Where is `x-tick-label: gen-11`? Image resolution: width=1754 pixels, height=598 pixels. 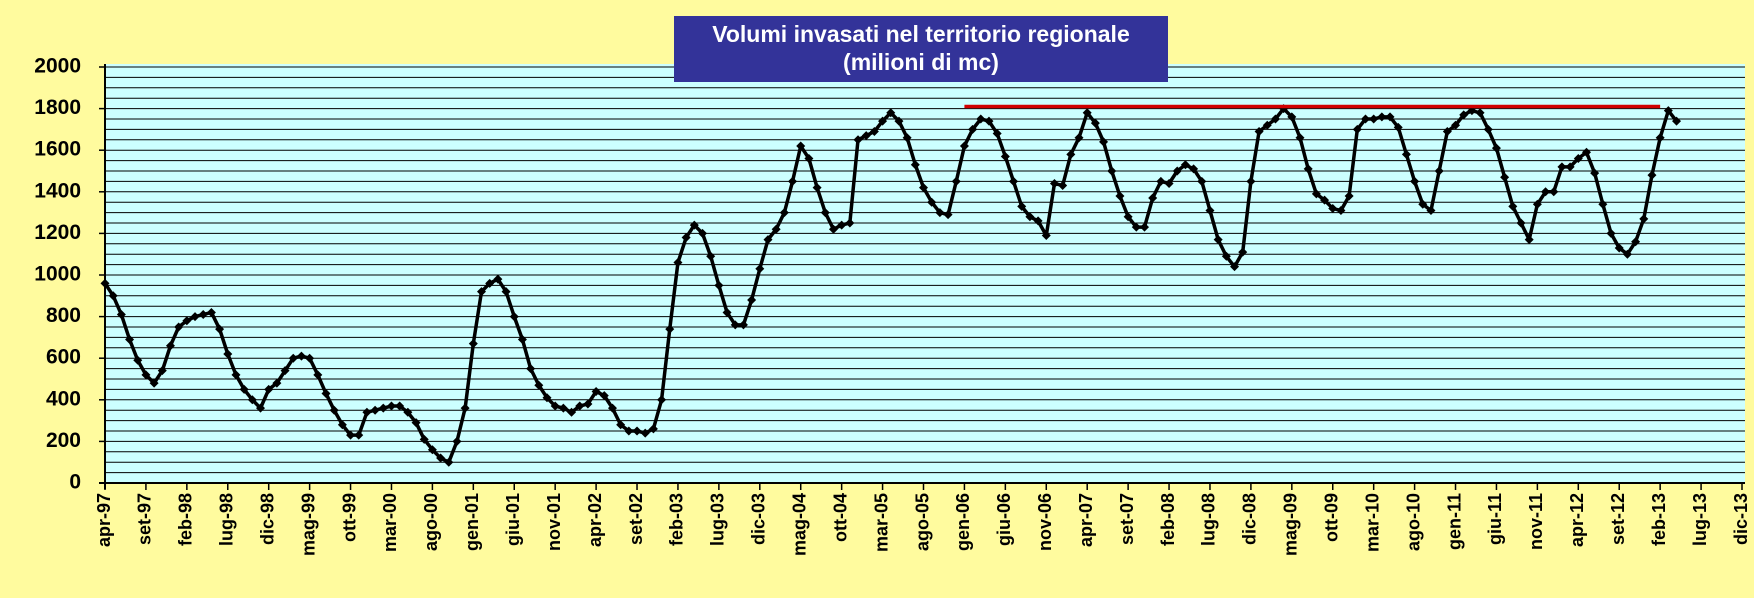
x-tick-label: gen-11 is located at coordinates (1454, 521).